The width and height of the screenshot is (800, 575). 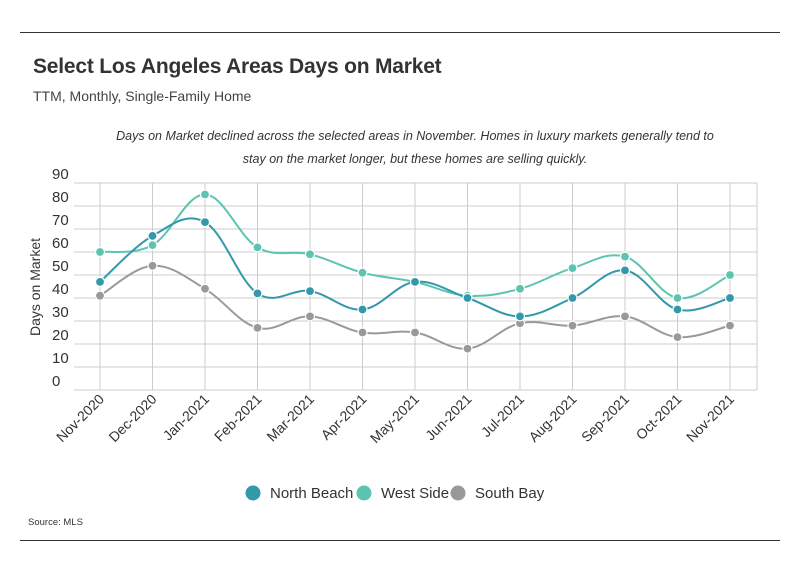 I want to click on y-tick-label: 10, so click(x=60, y=358).